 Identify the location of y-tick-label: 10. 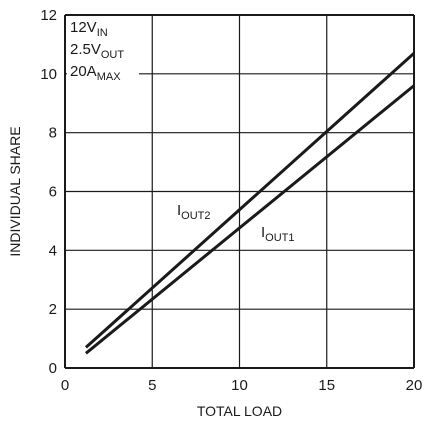
(48, 74).